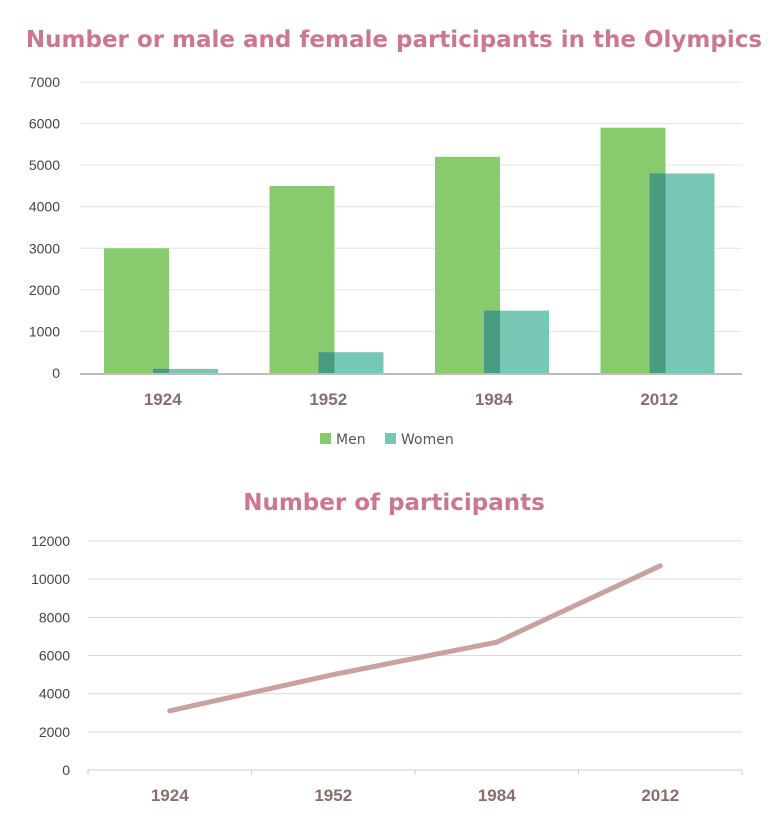  What do you see at coordinates (325, 438) in the screenshot?
I see `legend-swatch-men` at bounding box center [325, 438].